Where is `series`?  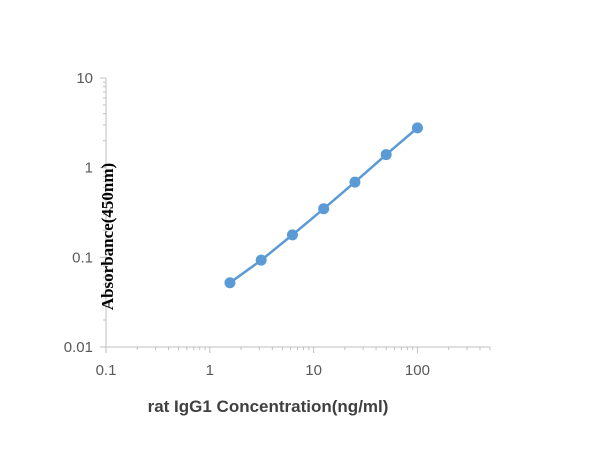
series is located at coordinates (323, 205).